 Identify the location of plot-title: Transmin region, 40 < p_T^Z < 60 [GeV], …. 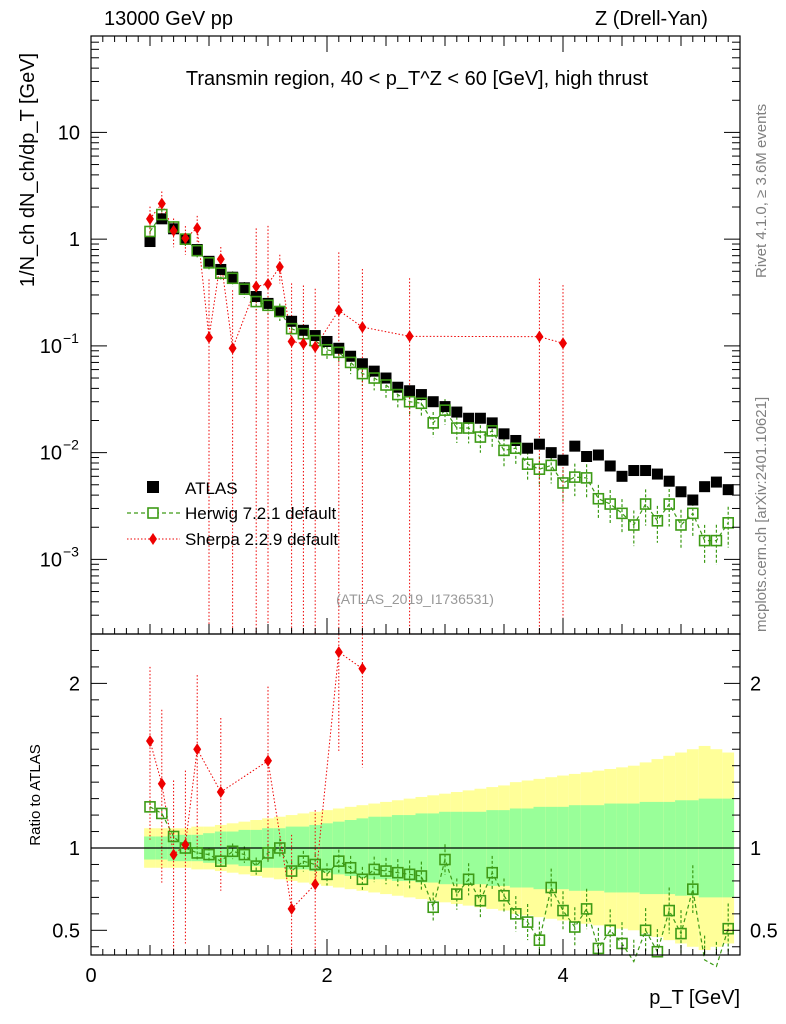
(417, 79).